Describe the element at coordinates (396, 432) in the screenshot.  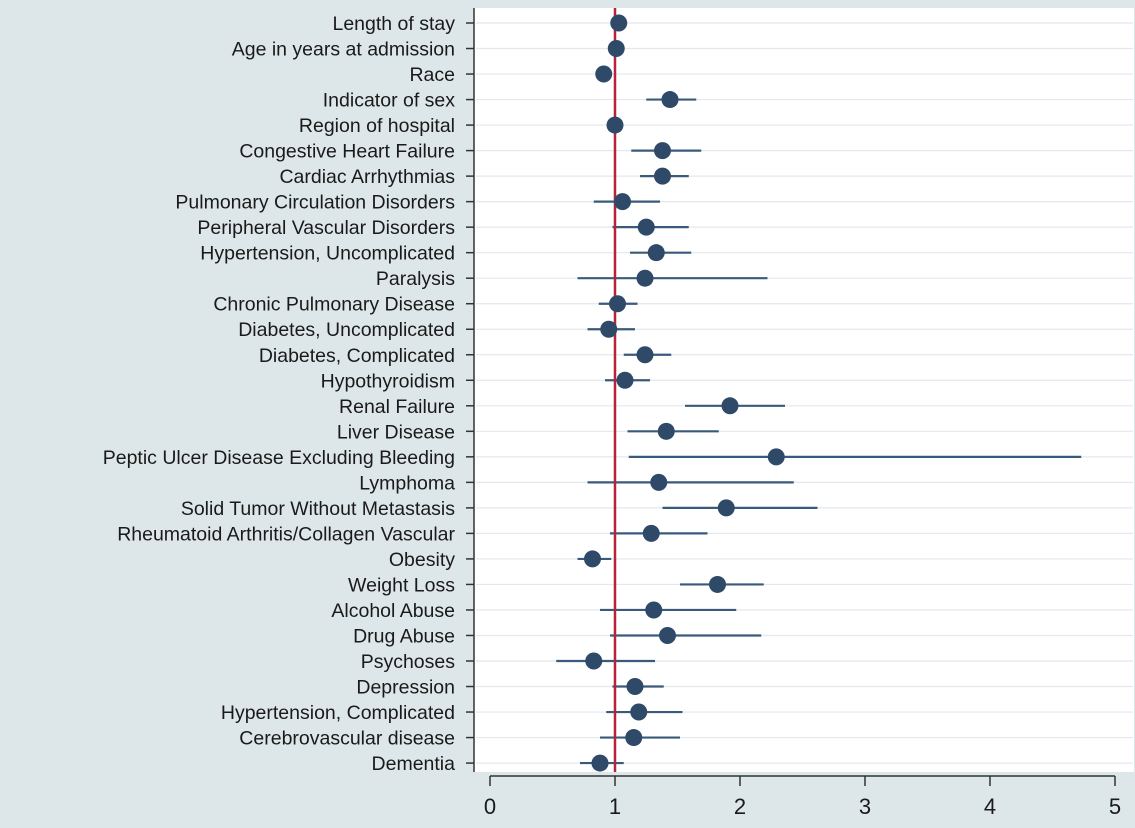
I see `category-label: Liver Disease` at that location.